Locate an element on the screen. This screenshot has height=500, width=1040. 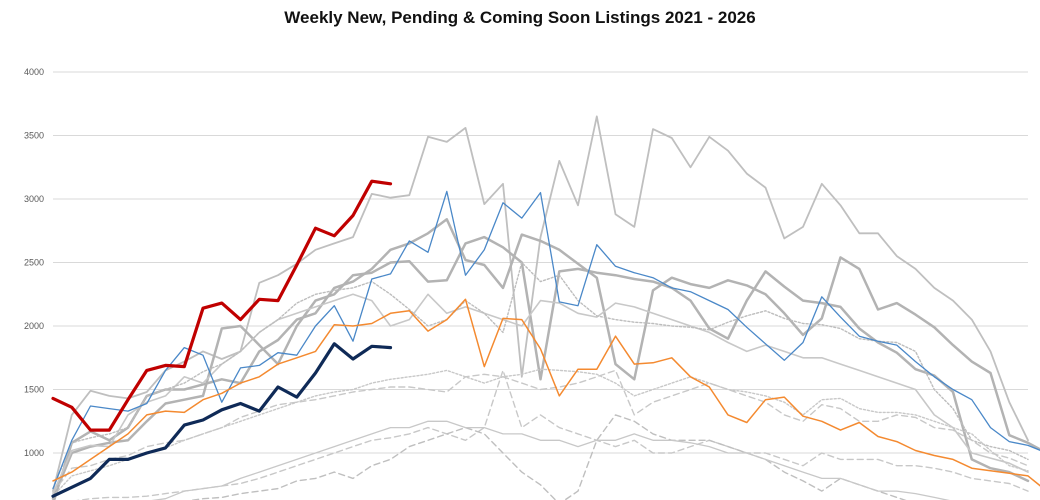
y-axis: 1000 1500 2000 2500 3000 3500 4000 is located at coordinates (34, 262).